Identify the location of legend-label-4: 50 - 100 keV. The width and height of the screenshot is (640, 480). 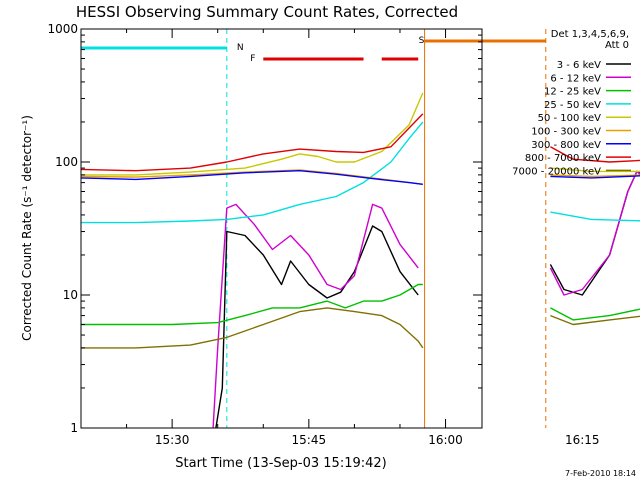
(570, 118).